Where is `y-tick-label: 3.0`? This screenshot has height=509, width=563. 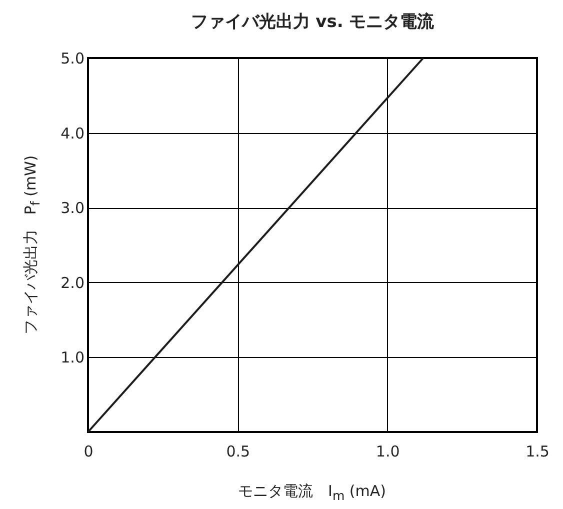
y-tick-label: 3.0 is located at coordinates (72, 208).